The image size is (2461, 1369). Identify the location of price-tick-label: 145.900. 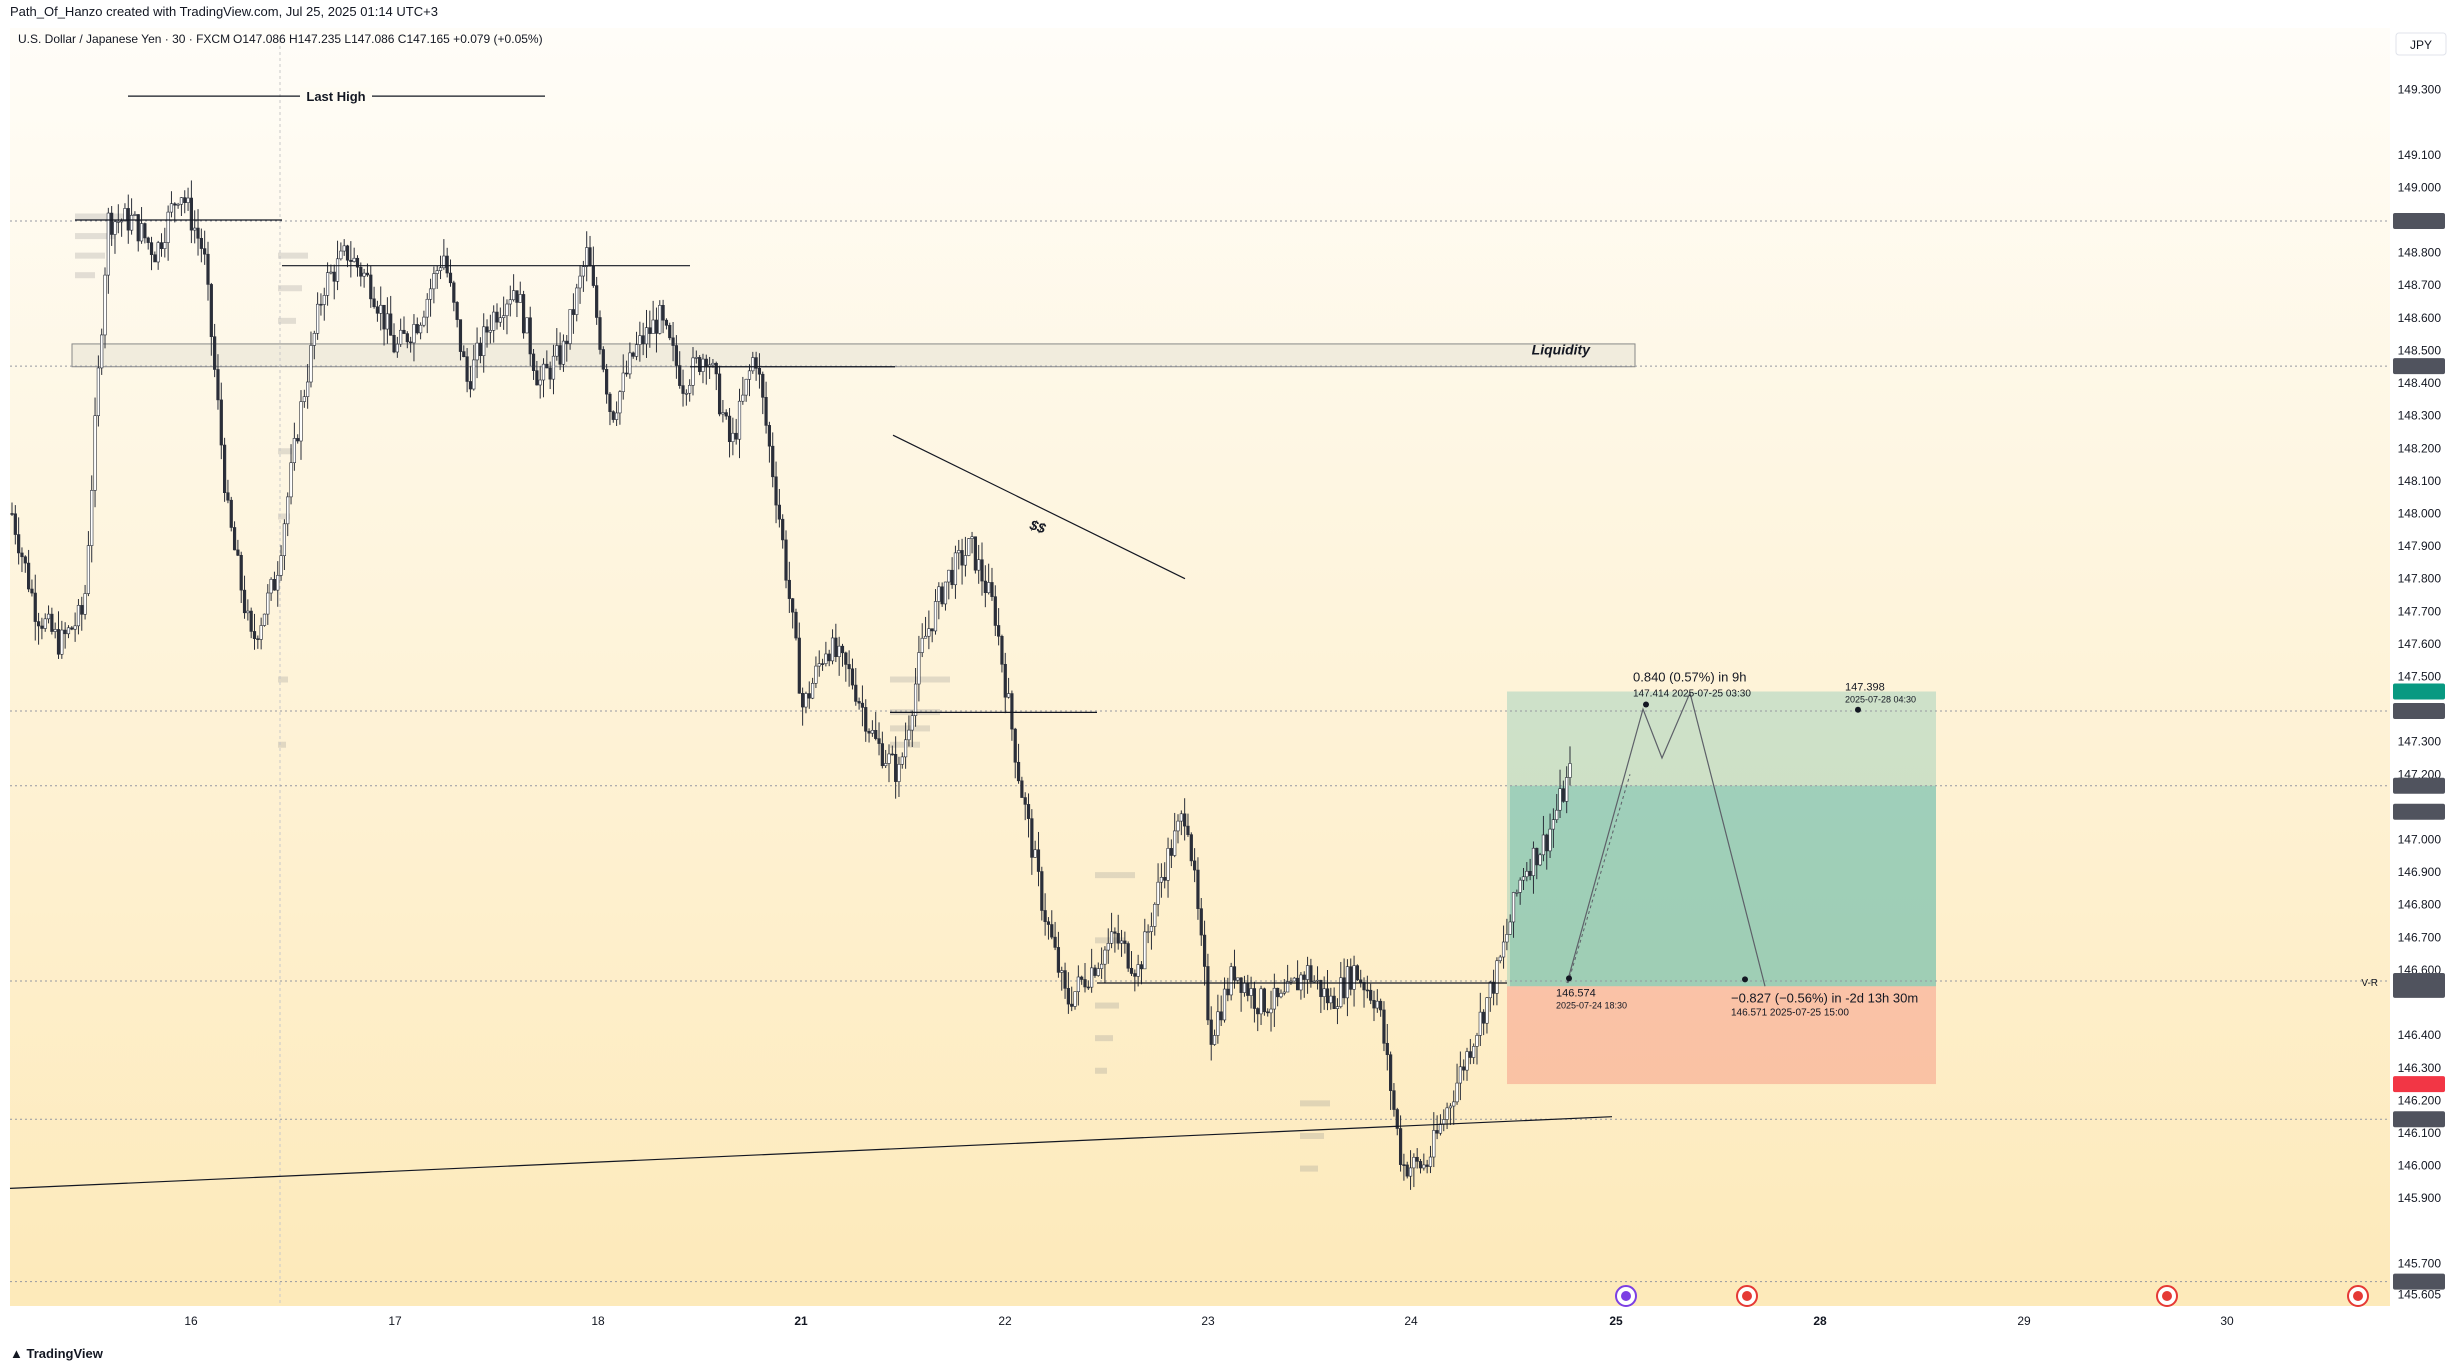
(2420, 1198).